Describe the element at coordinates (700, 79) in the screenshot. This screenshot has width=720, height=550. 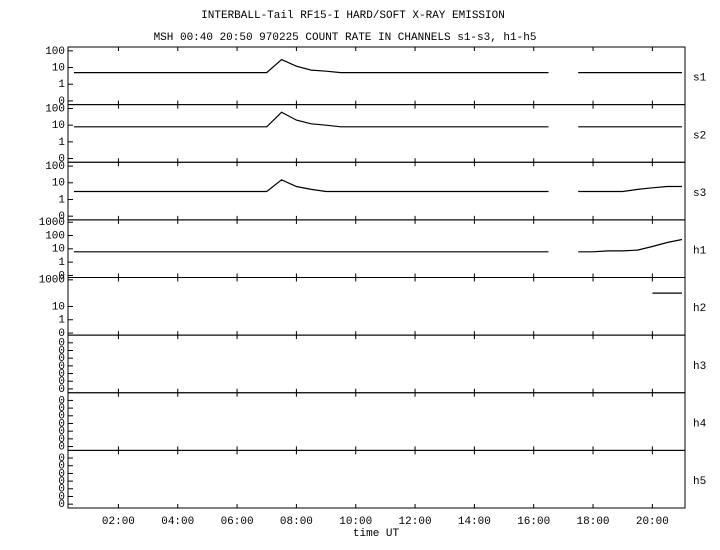
I see `series-label: s1` at that location.